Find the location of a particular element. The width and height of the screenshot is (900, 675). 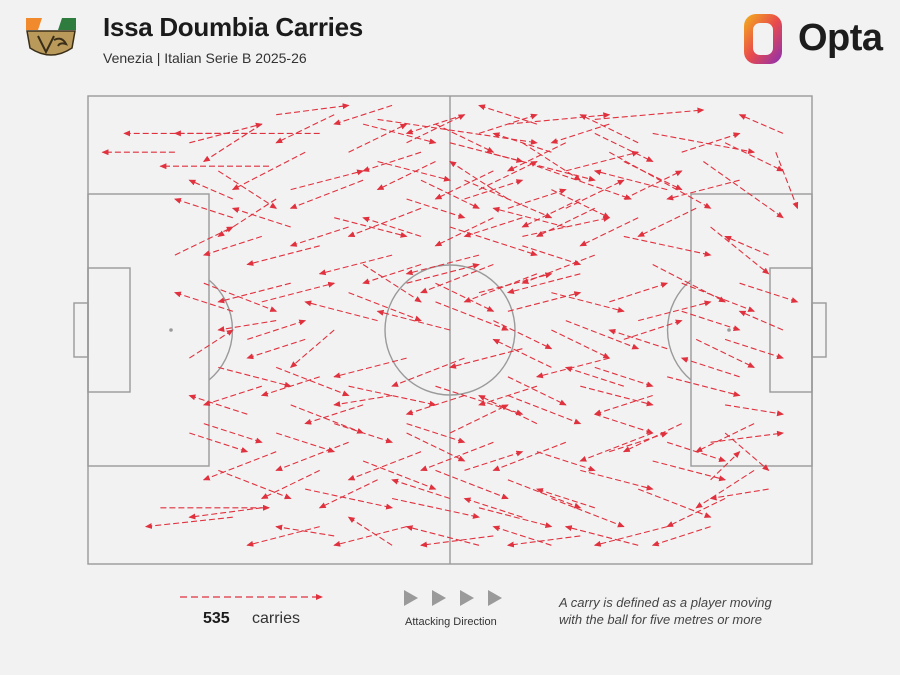

note-line-1: A carry is defined as a player moving is located at coordinates (665, 602).